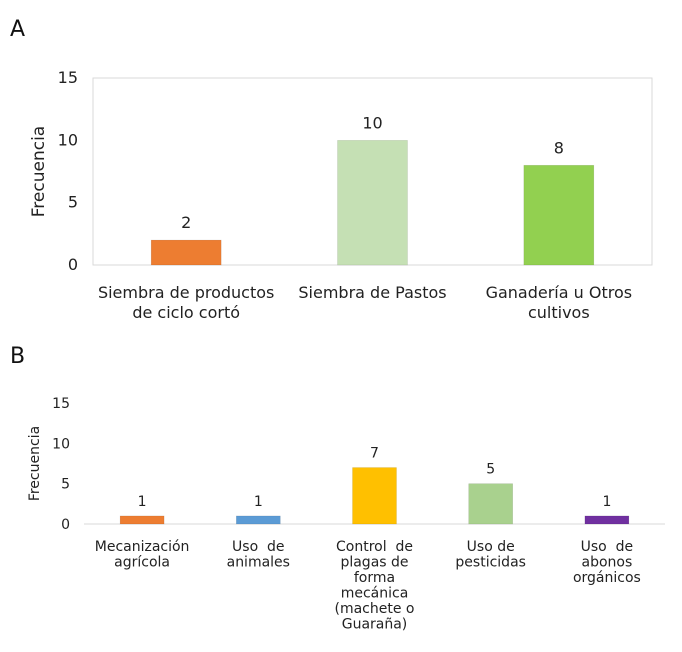  What do you see at coordinates (73, 264) in the screenshot?
I see `y-tick-label-a-0: 0` at bounding box center [73, 264].